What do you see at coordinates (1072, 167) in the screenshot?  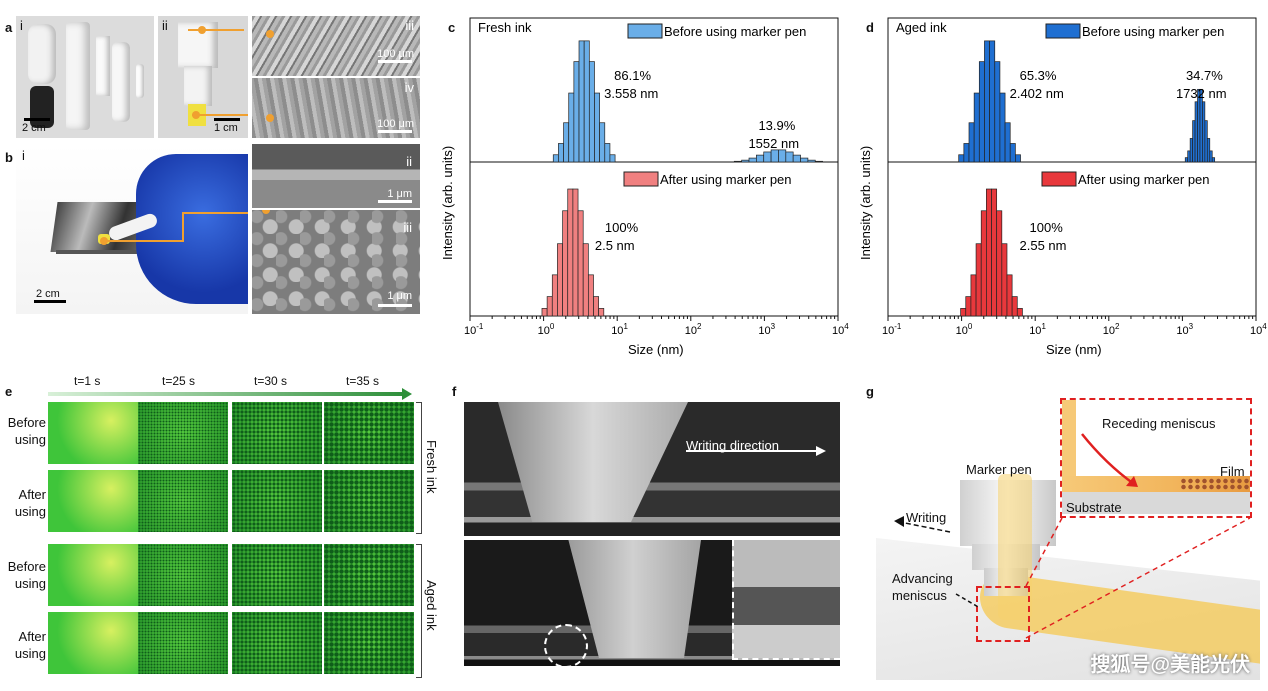 I see `plot-frame` at bounding box center [1072, 167].